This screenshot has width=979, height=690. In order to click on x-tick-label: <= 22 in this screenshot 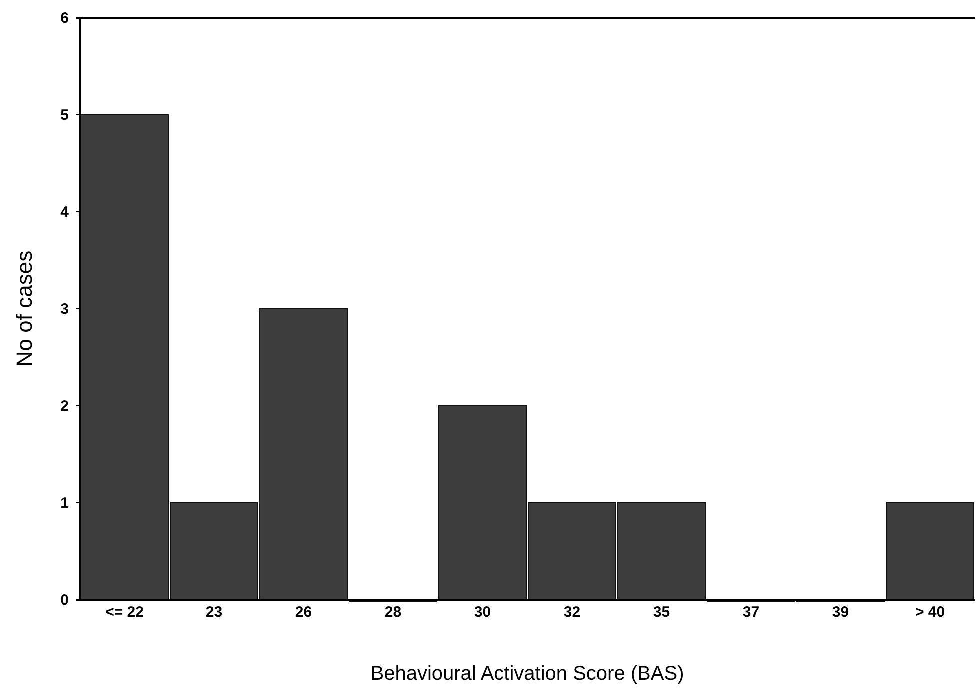, I will do `click(125, 612)`.